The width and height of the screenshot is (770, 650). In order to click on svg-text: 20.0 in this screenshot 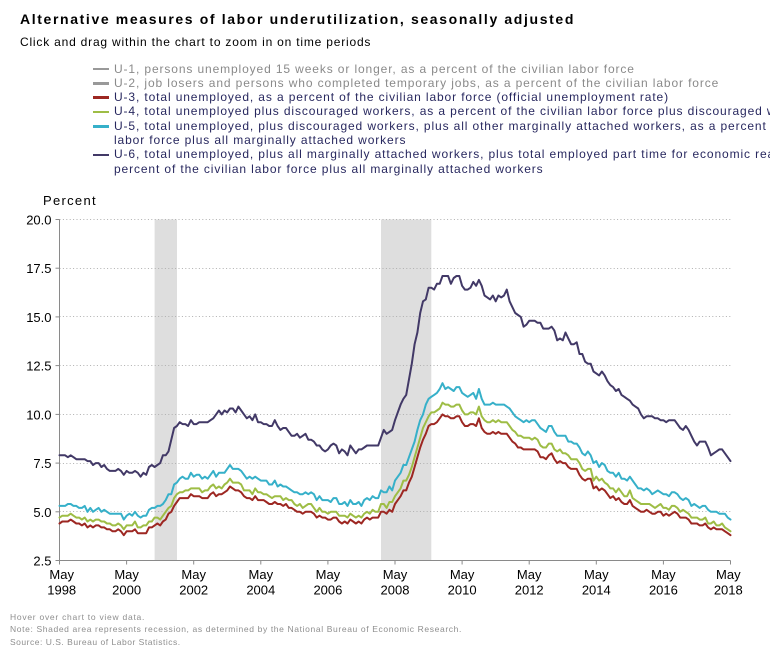, I will do `click(38, 220)`.